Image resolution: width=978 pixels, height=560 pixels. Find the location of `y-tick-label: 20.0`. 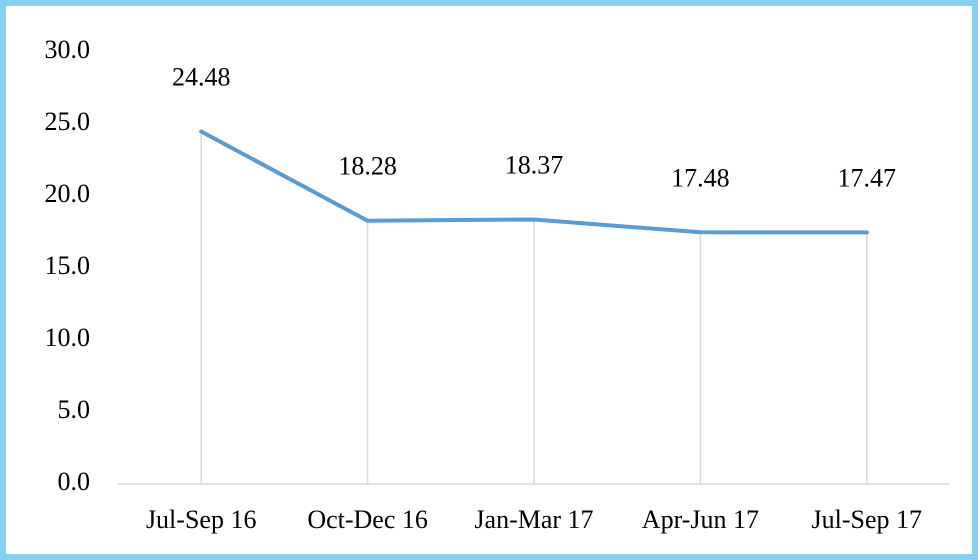

y-tick-label: 20.0 is located at coordinates (68, 193).